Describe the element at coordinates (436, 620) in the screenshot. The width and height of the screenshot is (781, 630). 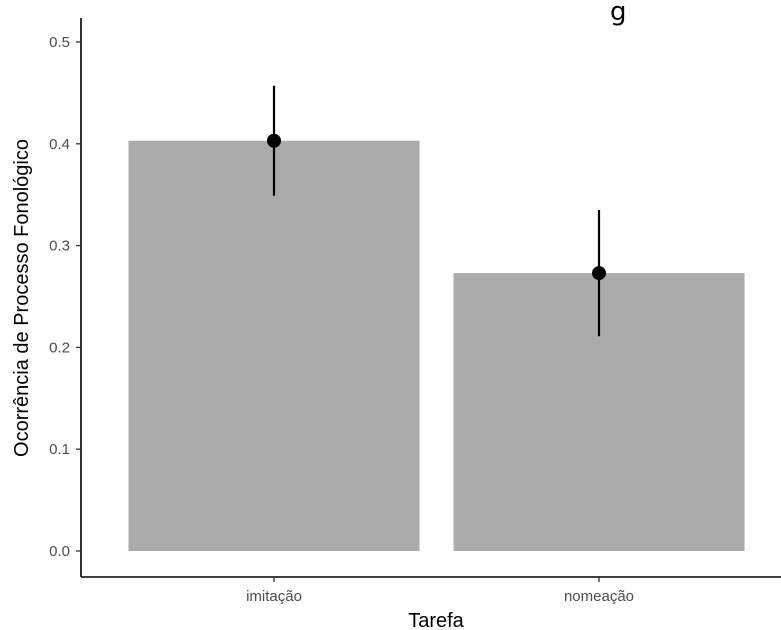
I see `x-axis-title: Tarefa` at that location.